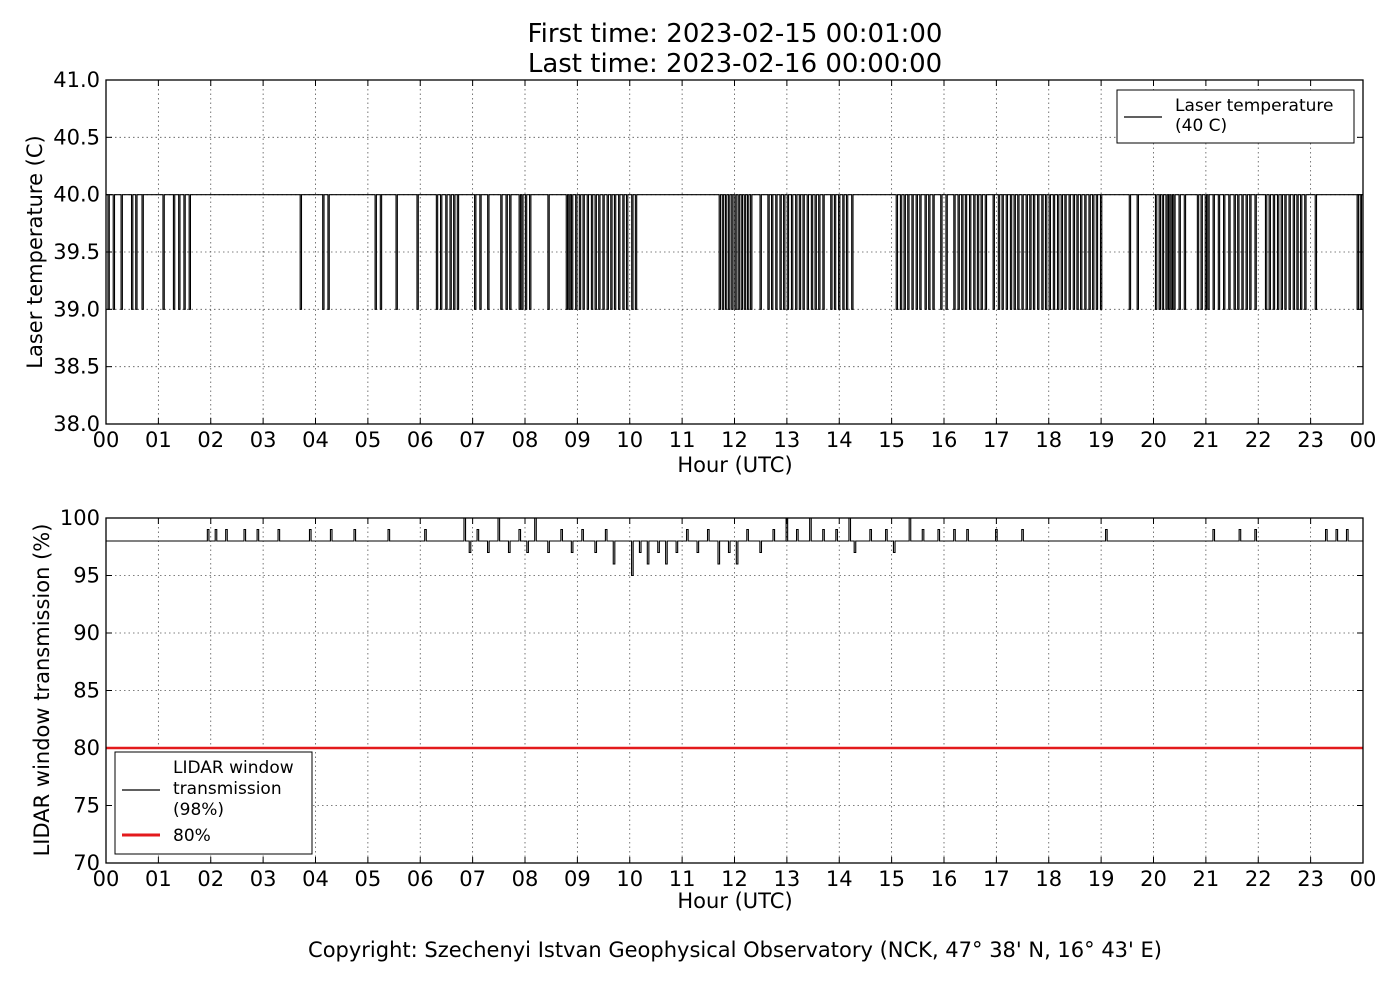 This screenshot has height=1000, width=1400. I want to click on legend: Laser temperature (40 C), so click(1235, 116).